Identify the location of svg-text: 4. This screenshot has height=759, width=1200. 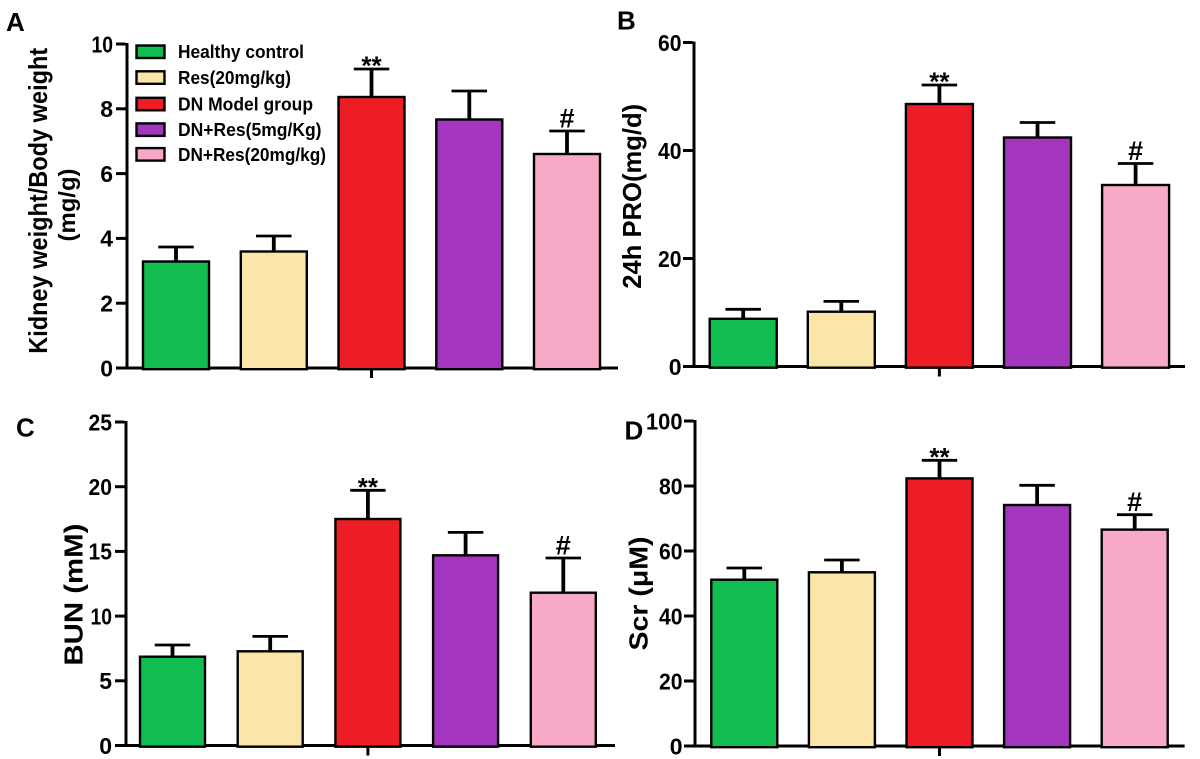
(106, 239).